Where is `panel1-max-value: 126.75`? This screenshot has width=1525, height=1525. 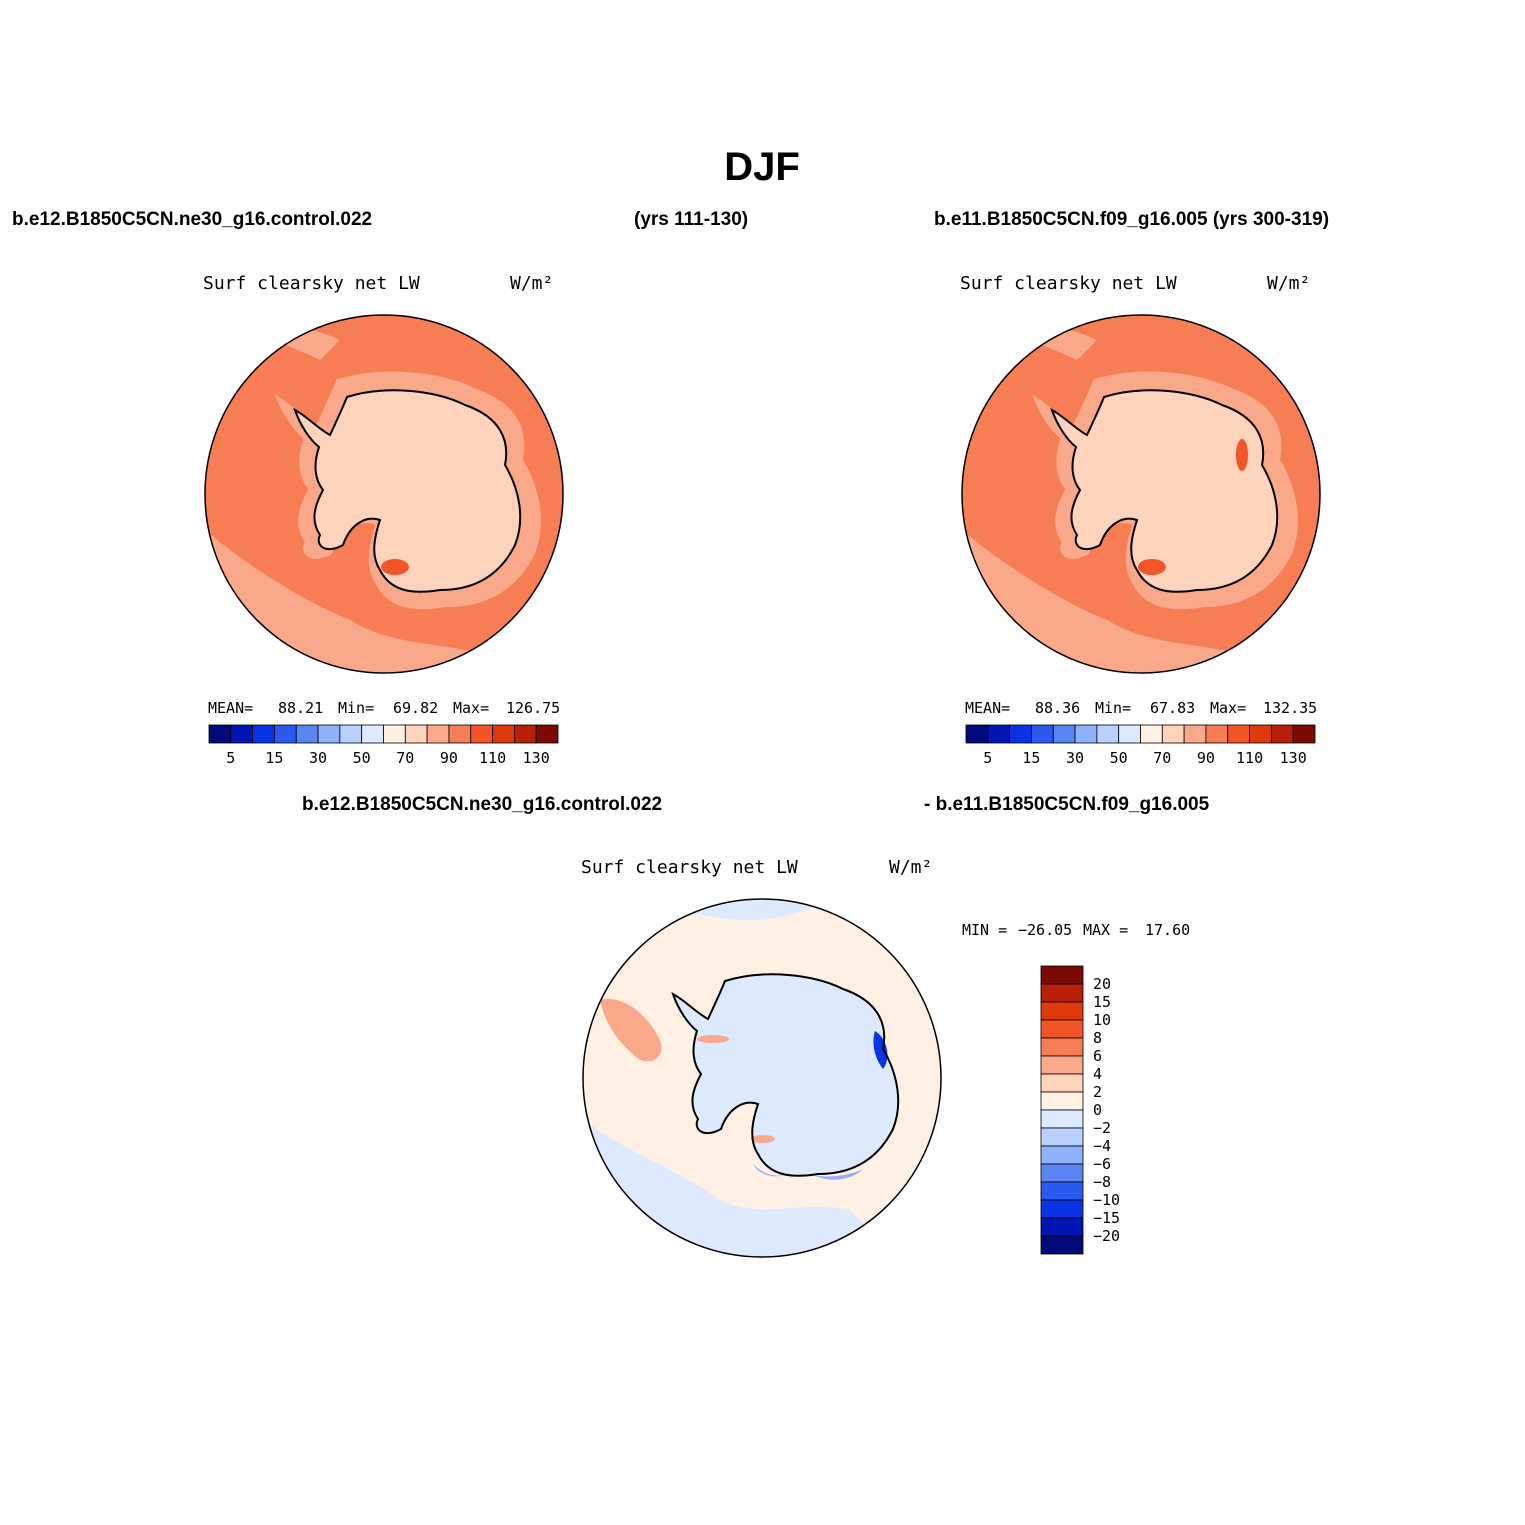
panel1-max-value: 126.75 is located at coordinates (533, 708).